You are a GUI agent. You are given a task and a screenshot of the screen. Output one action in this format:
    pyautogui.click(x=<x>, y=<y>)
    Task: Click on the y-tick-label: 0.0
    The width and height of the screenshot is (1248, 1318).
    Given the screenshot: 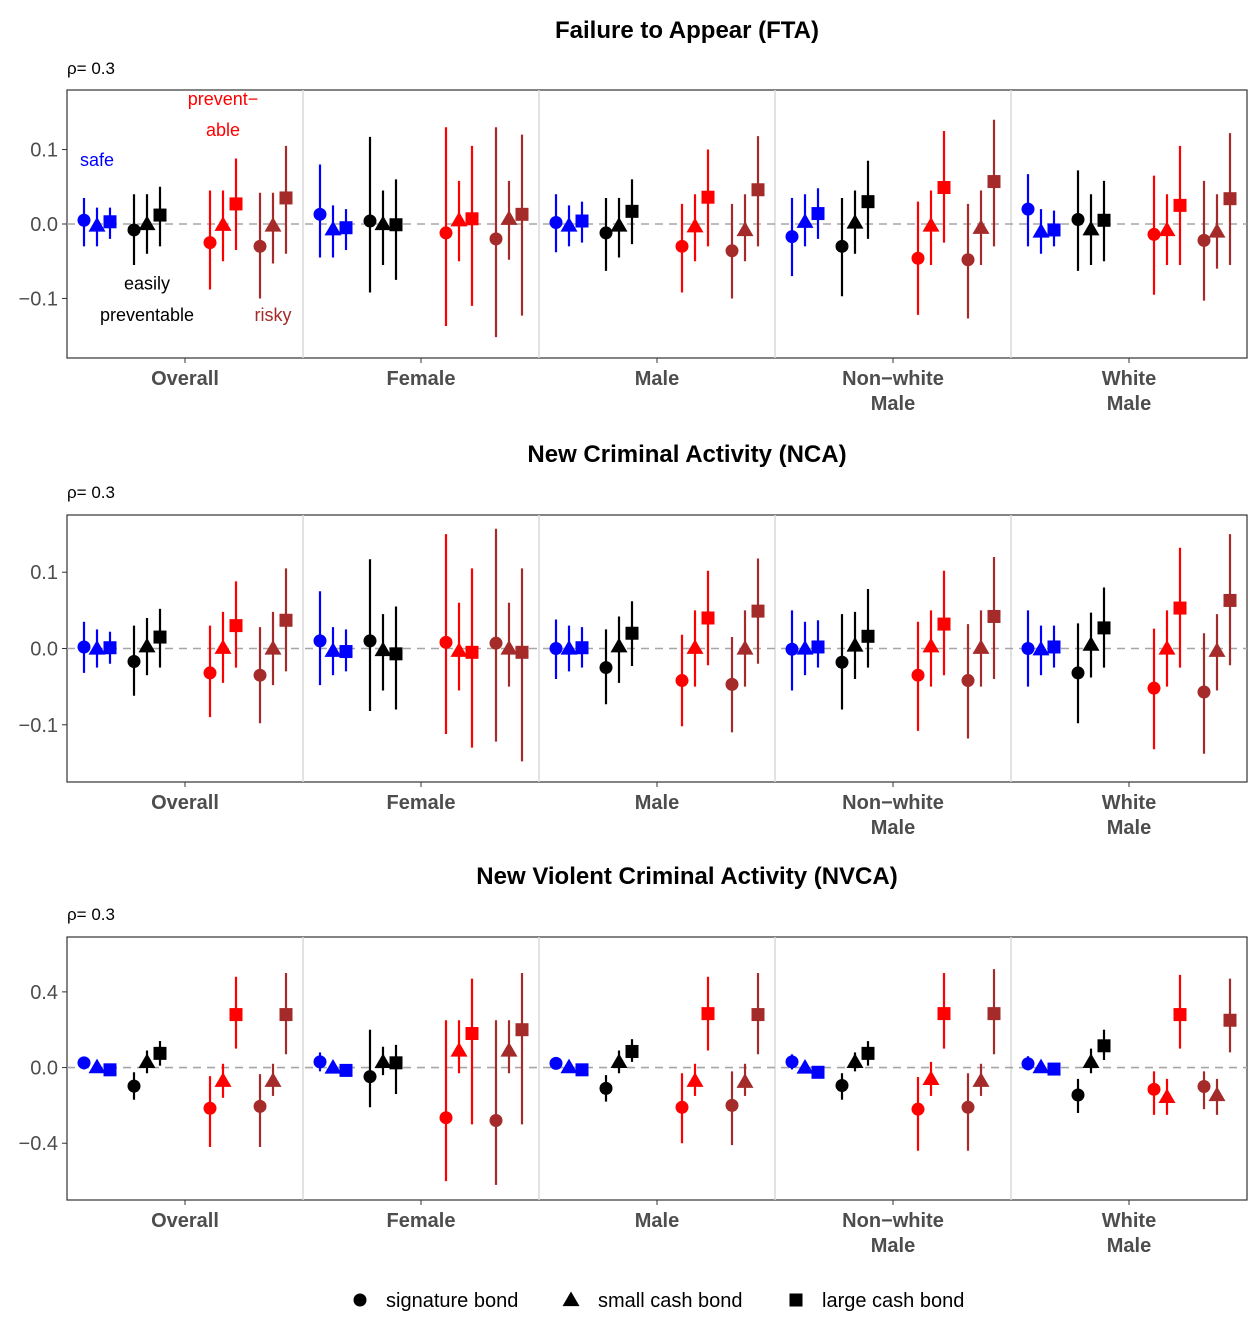 What is the action you would take?
    pyautogui.click(x=44, y=650)
    